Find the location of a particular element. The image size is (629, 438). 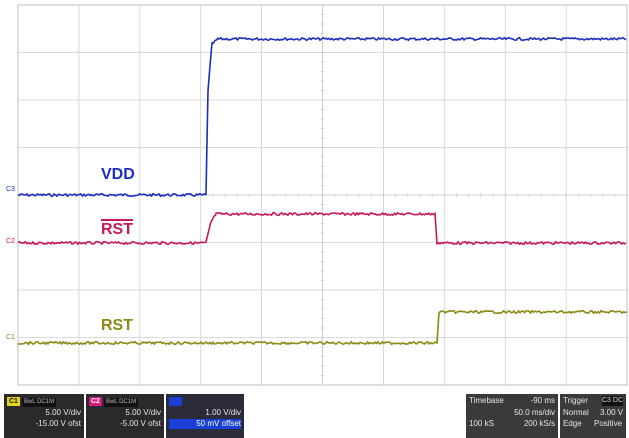

channel-1-badge: C1 is located at coordinates (13, 401).